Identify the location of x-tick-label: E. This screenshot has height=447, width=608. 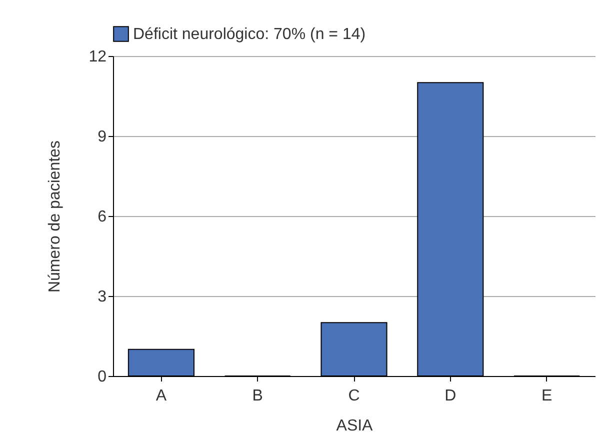
(546, 396).